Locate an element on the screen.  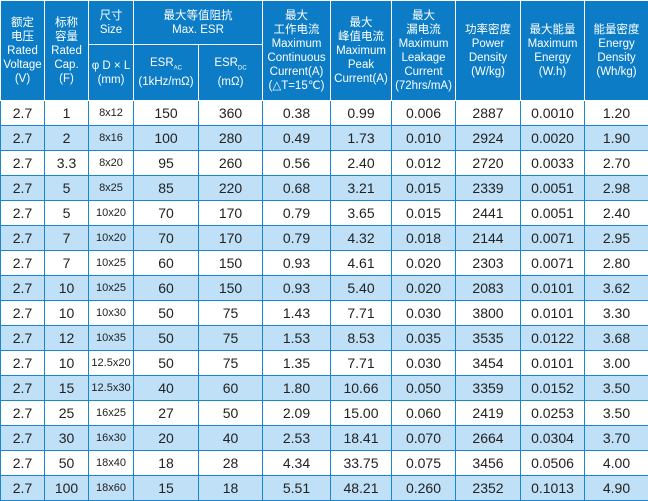
header-line: Density is located at coordinates (488, 58).